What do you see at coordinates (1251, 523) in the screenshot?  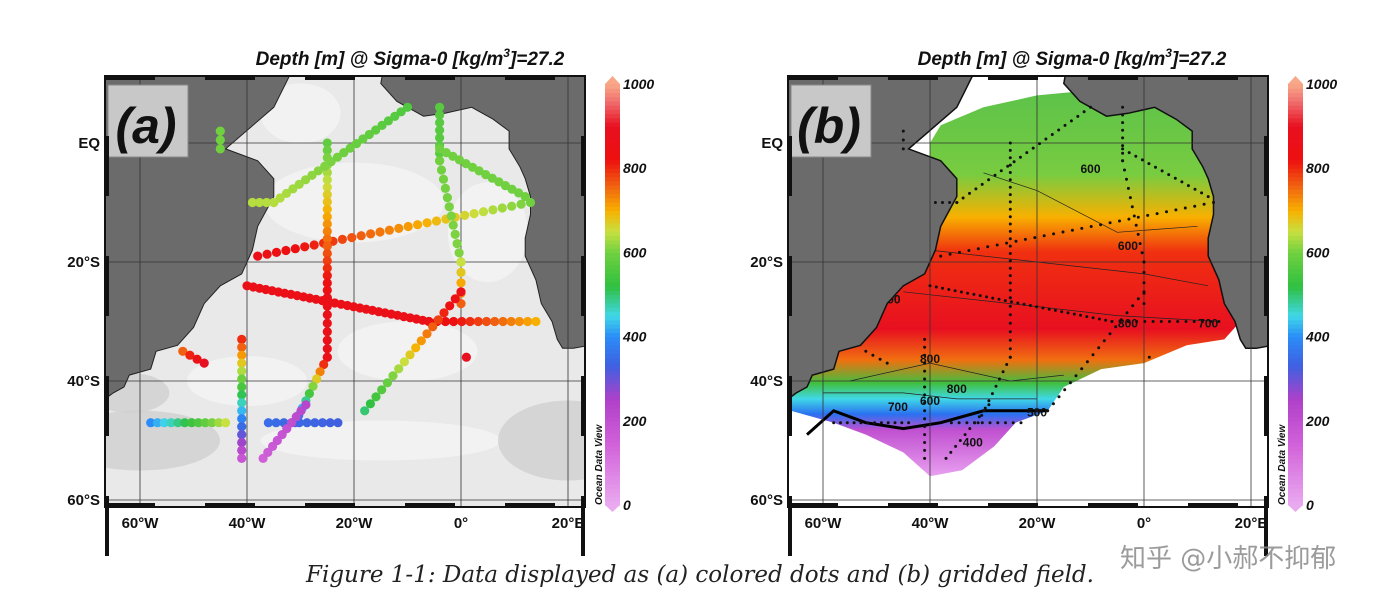 I see `x-tick-label: 20°E` at bounding box center [1251, 523].